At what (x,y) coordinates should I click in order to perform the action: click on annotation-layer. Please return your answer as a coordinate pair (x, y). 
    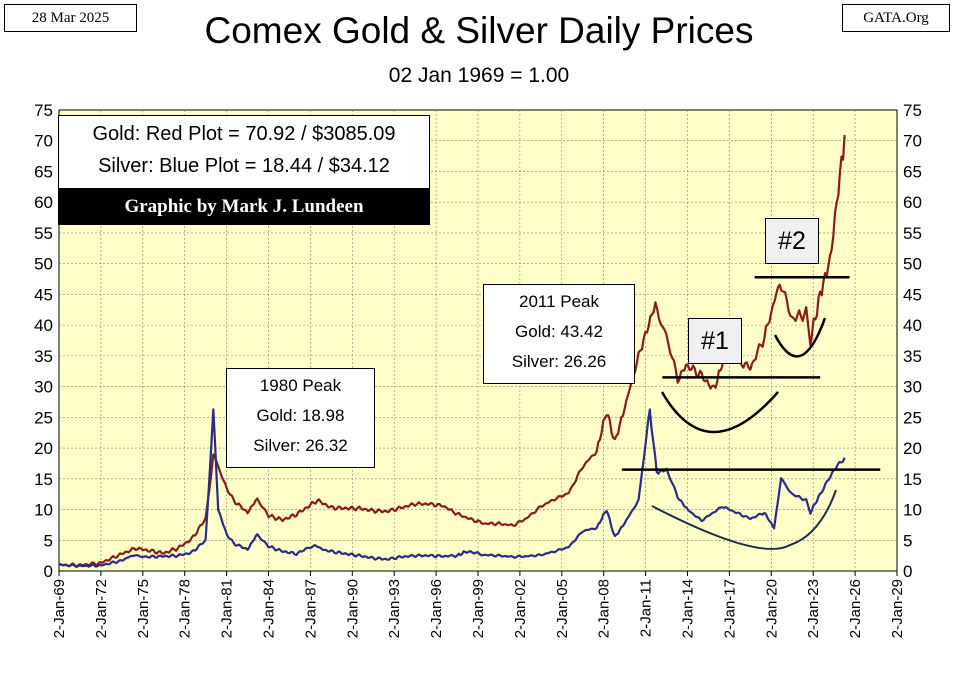
    Looking at the image, I should click on (751, 412).